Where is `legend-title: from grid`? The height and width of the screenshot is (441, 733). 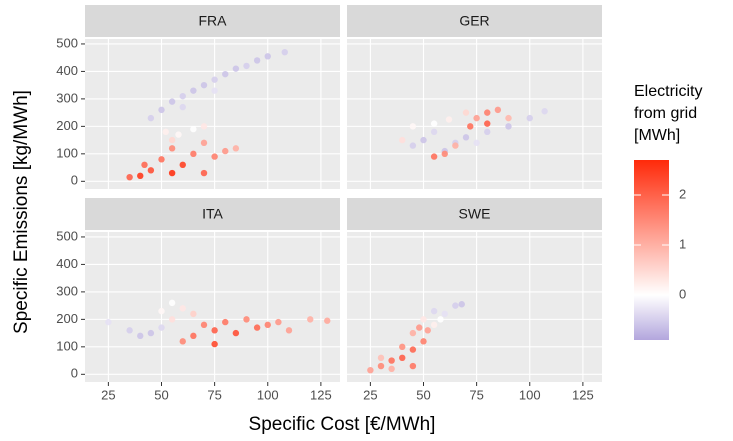
legend-title: from grid is located at coordinates (665, 113).